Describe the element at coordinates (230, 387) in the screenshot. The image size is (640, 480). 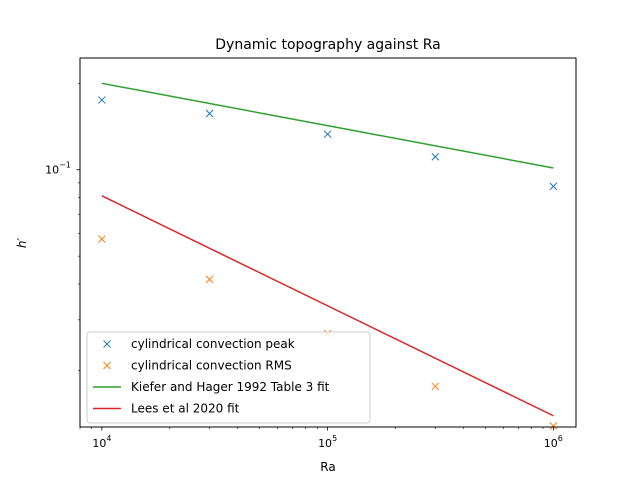
I see `legend-label: Kiefer and Hager 1992 Table 3 fit` at that location.